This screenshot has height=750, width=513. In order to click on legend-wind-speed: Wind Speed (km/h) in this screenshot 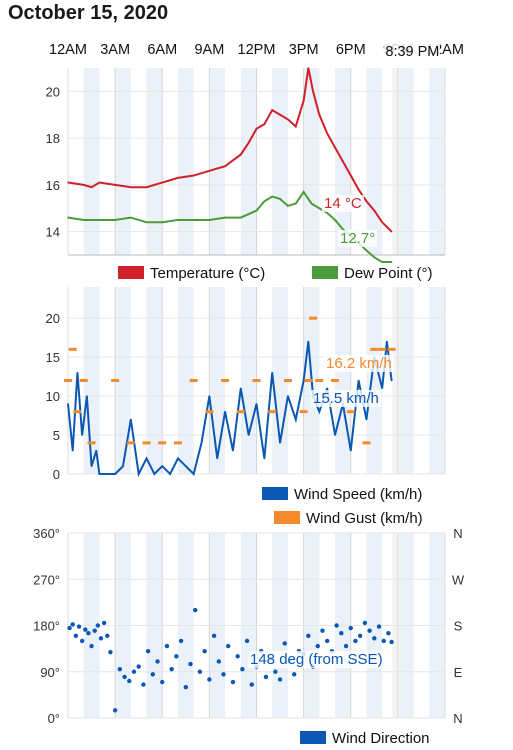, I will do `click(342, 494)`.